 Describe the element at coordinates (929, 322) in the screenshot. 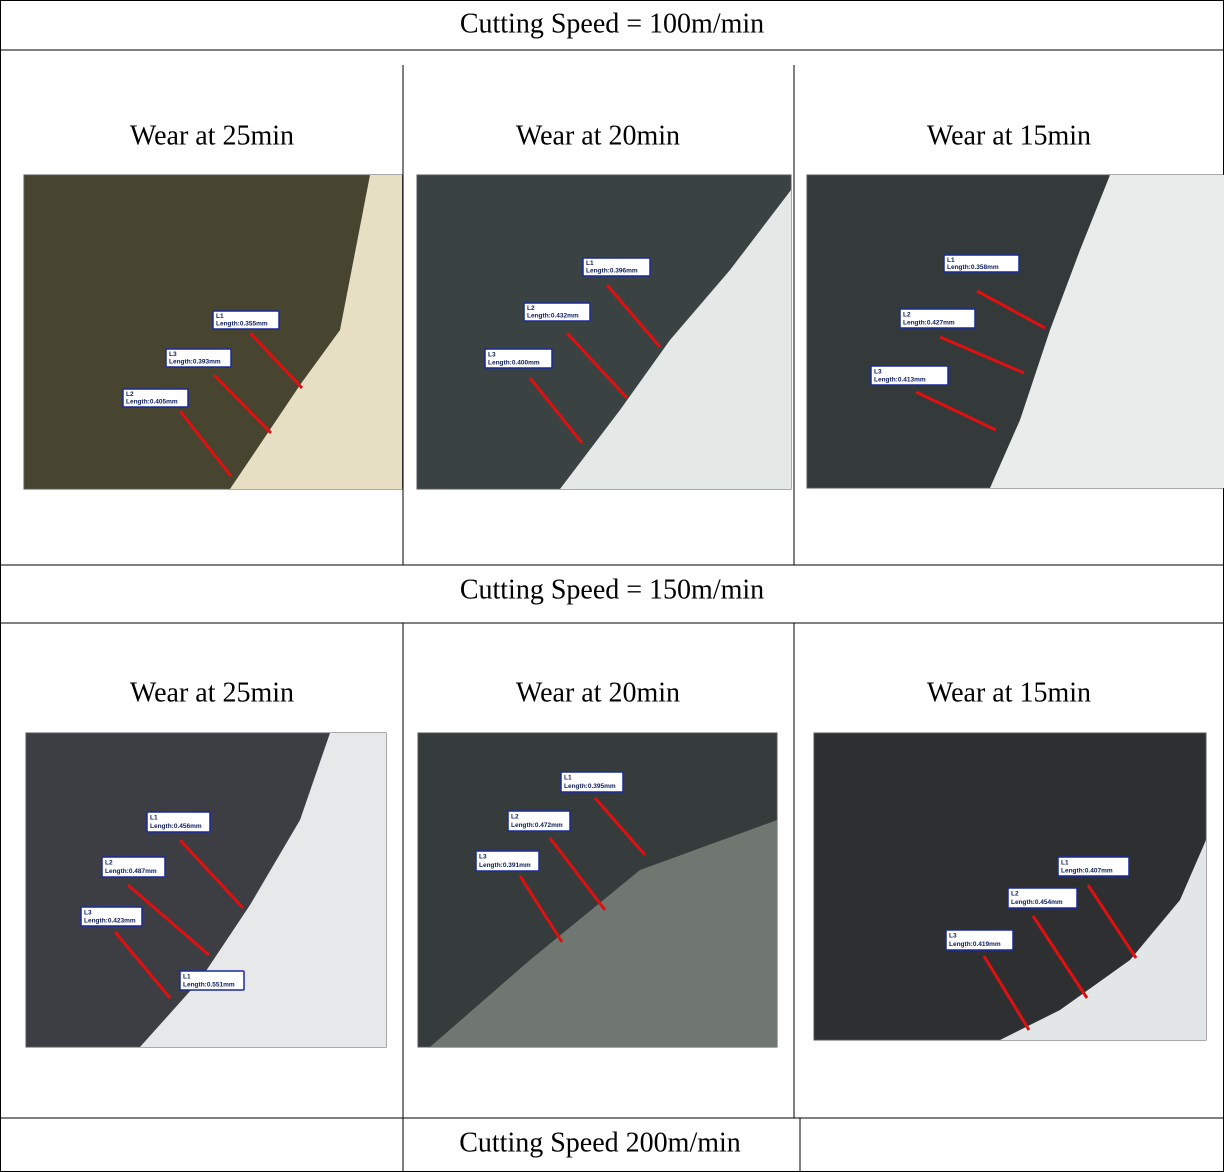

I see `measure-length: Length:0.427mm` at that location.